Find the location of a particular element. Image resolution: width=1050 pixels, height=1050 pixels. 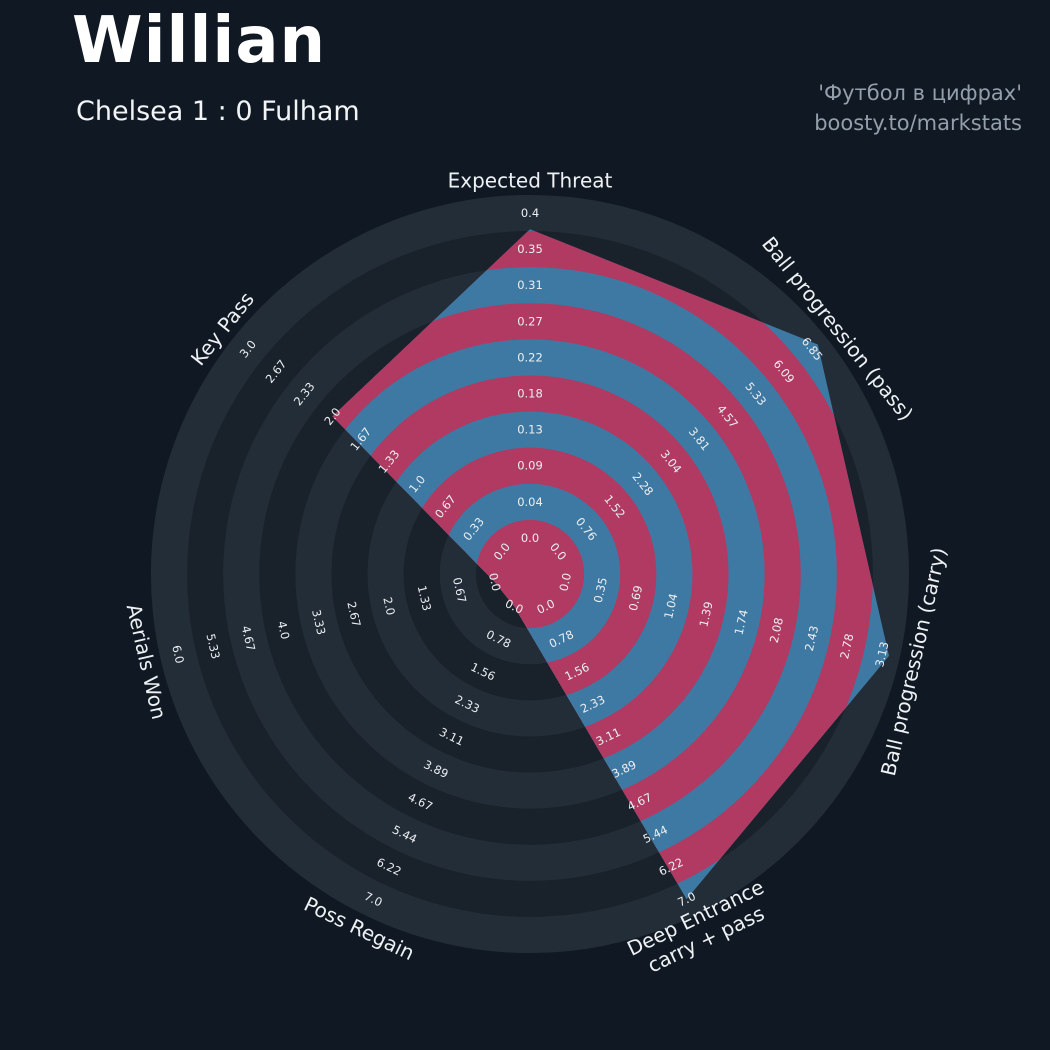

tick-label: 1.33 is located at coordinates (424, 598).